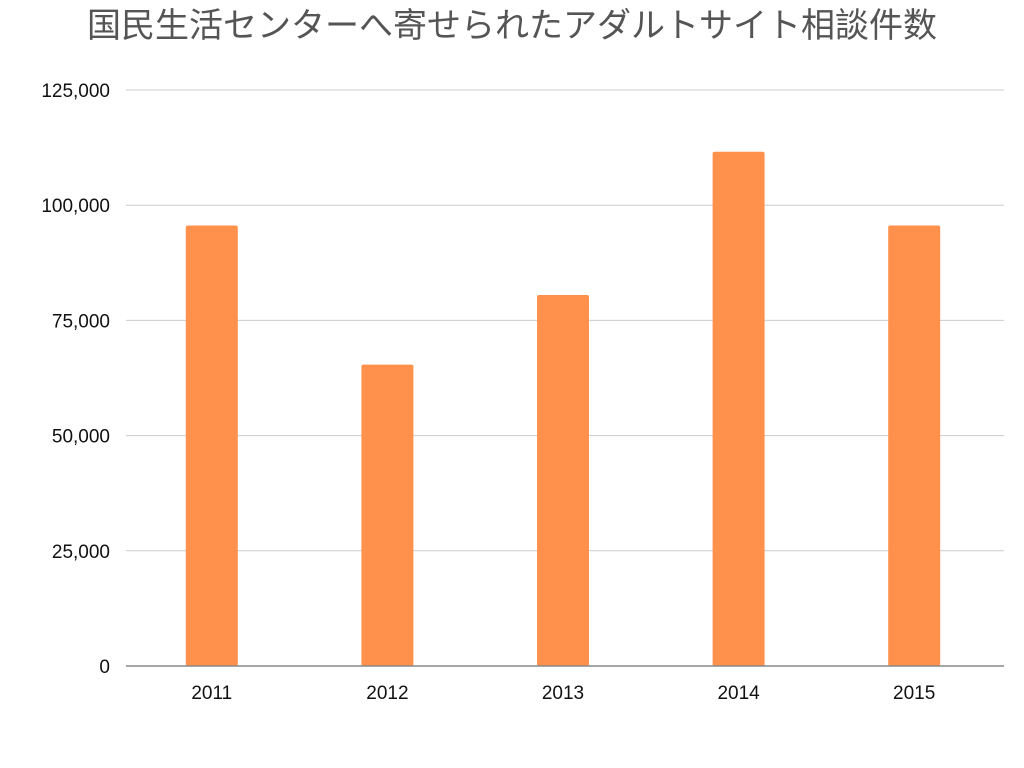  I want to click on y-tick-label: 100,000, so click(75, 206).